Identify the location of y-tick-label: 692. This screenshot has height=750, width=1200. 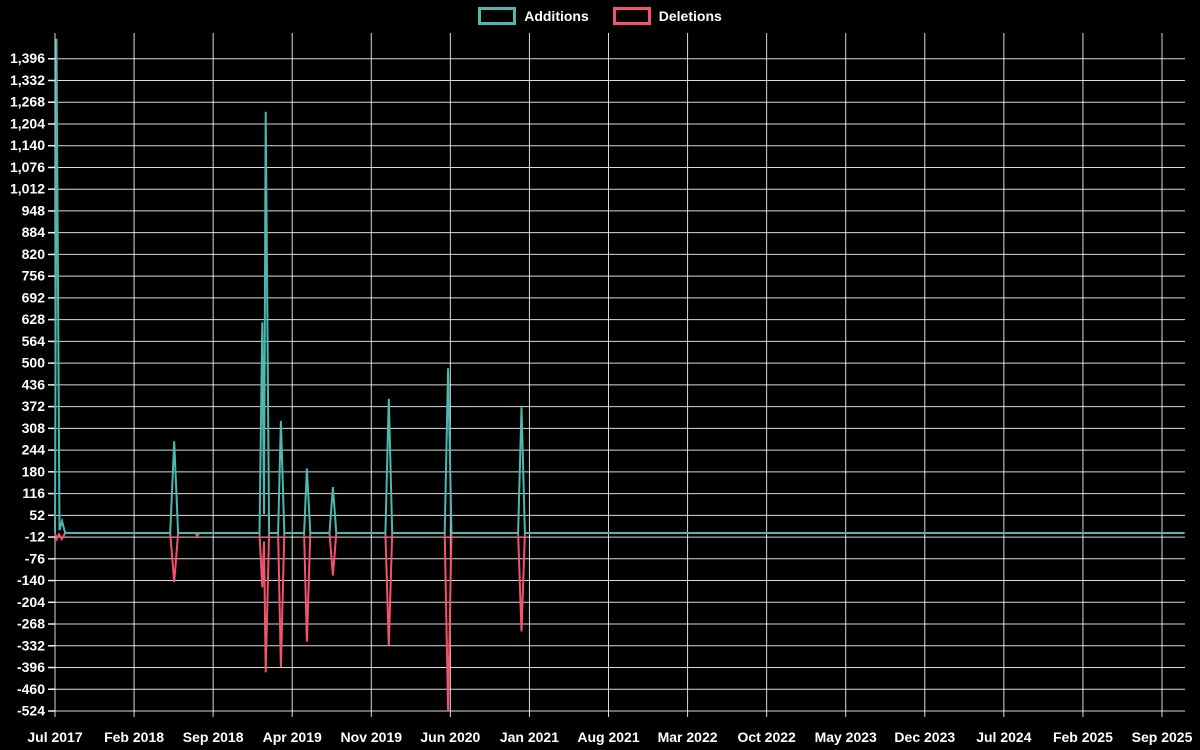
(34, 297).